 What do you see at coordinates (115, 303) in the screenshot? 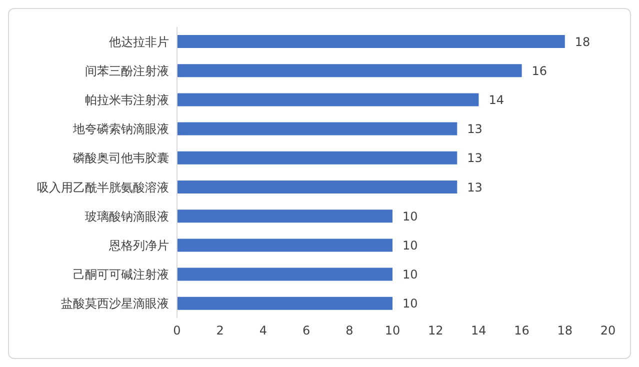
I see `y-tick-label: 盐酸莫西沙星滴眼液` at bounding box center [115, 303].